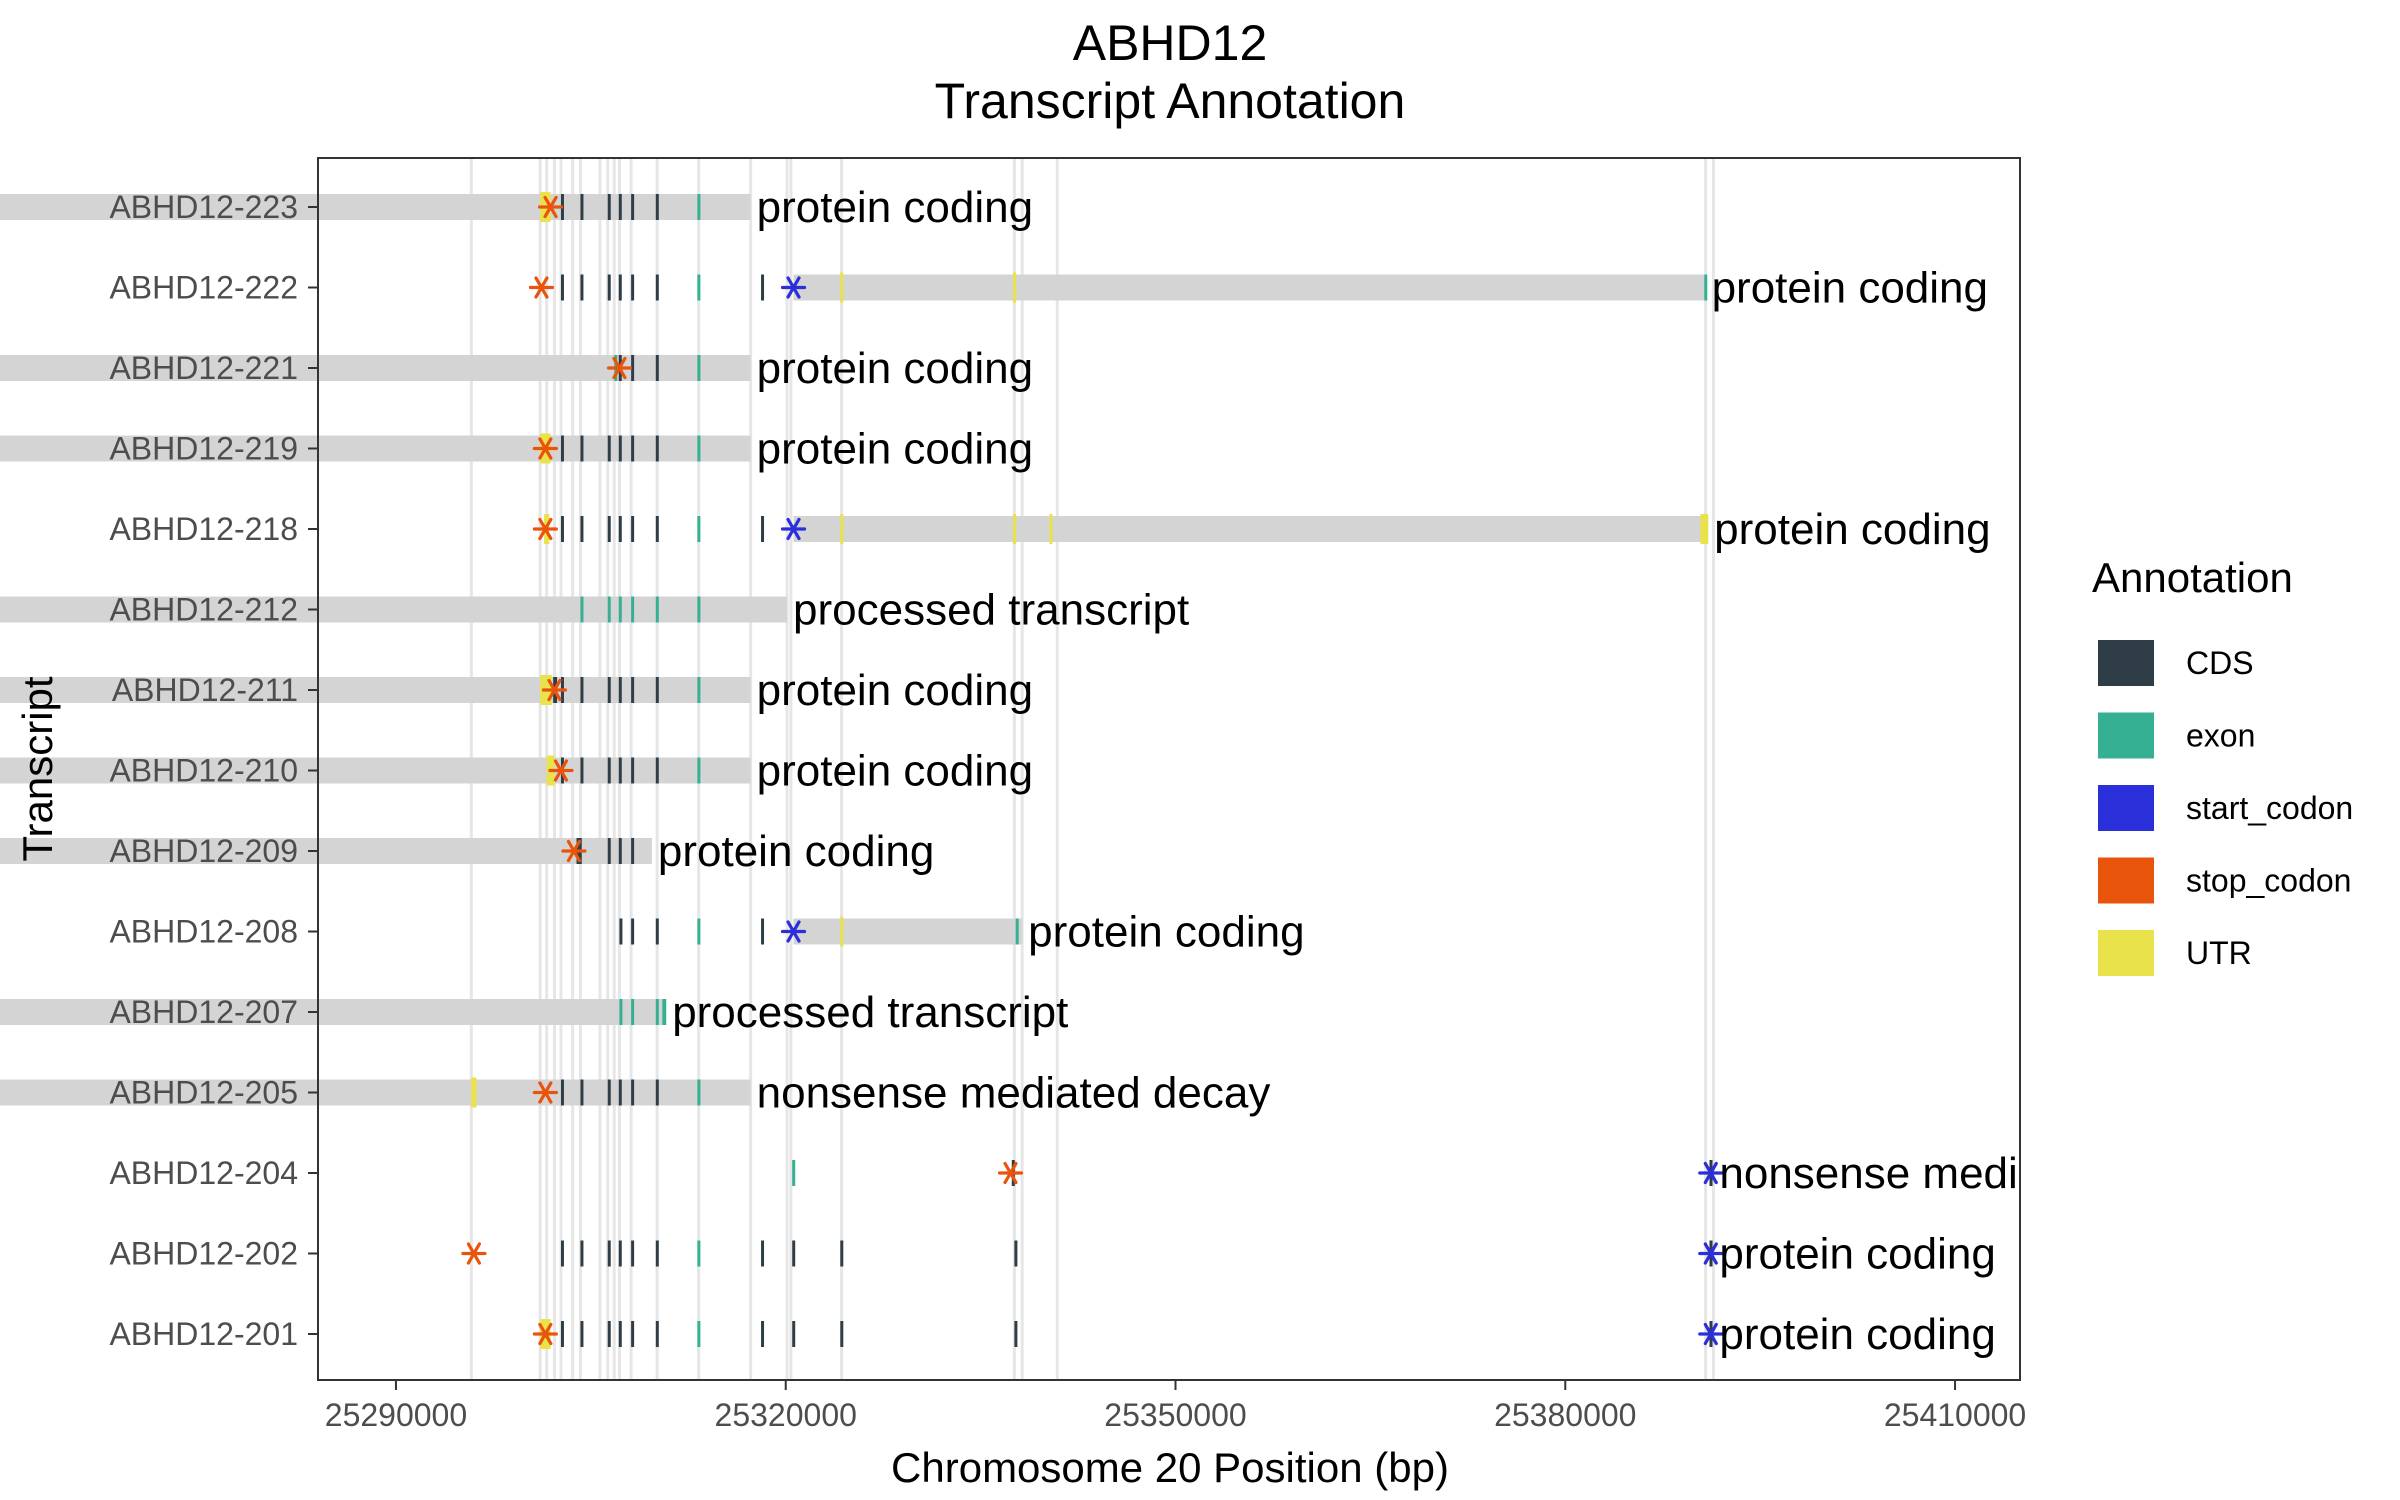 The image size is (2400, 1500). I want to click on legend-label: start_codon, so click(2269, 808).